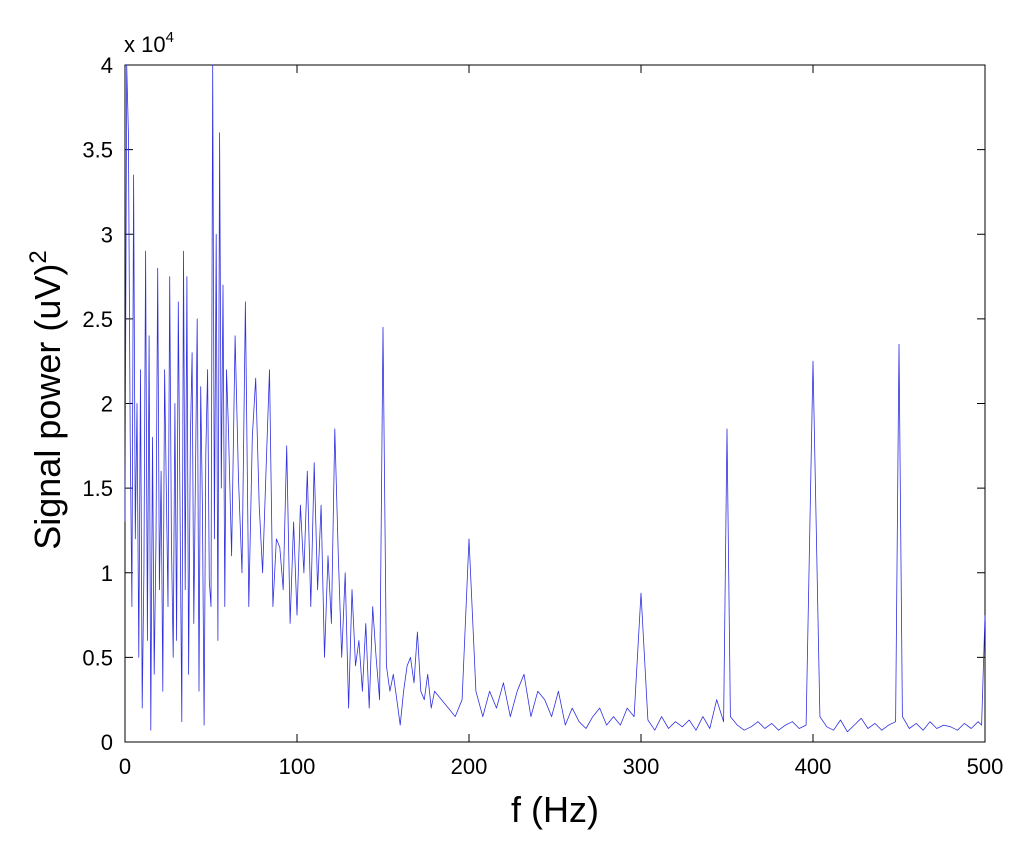 The image size is (1024, 847). Describe the element at coordinates (985, 766) in the screenshot. I see `x-tick-label: 500` at that location.